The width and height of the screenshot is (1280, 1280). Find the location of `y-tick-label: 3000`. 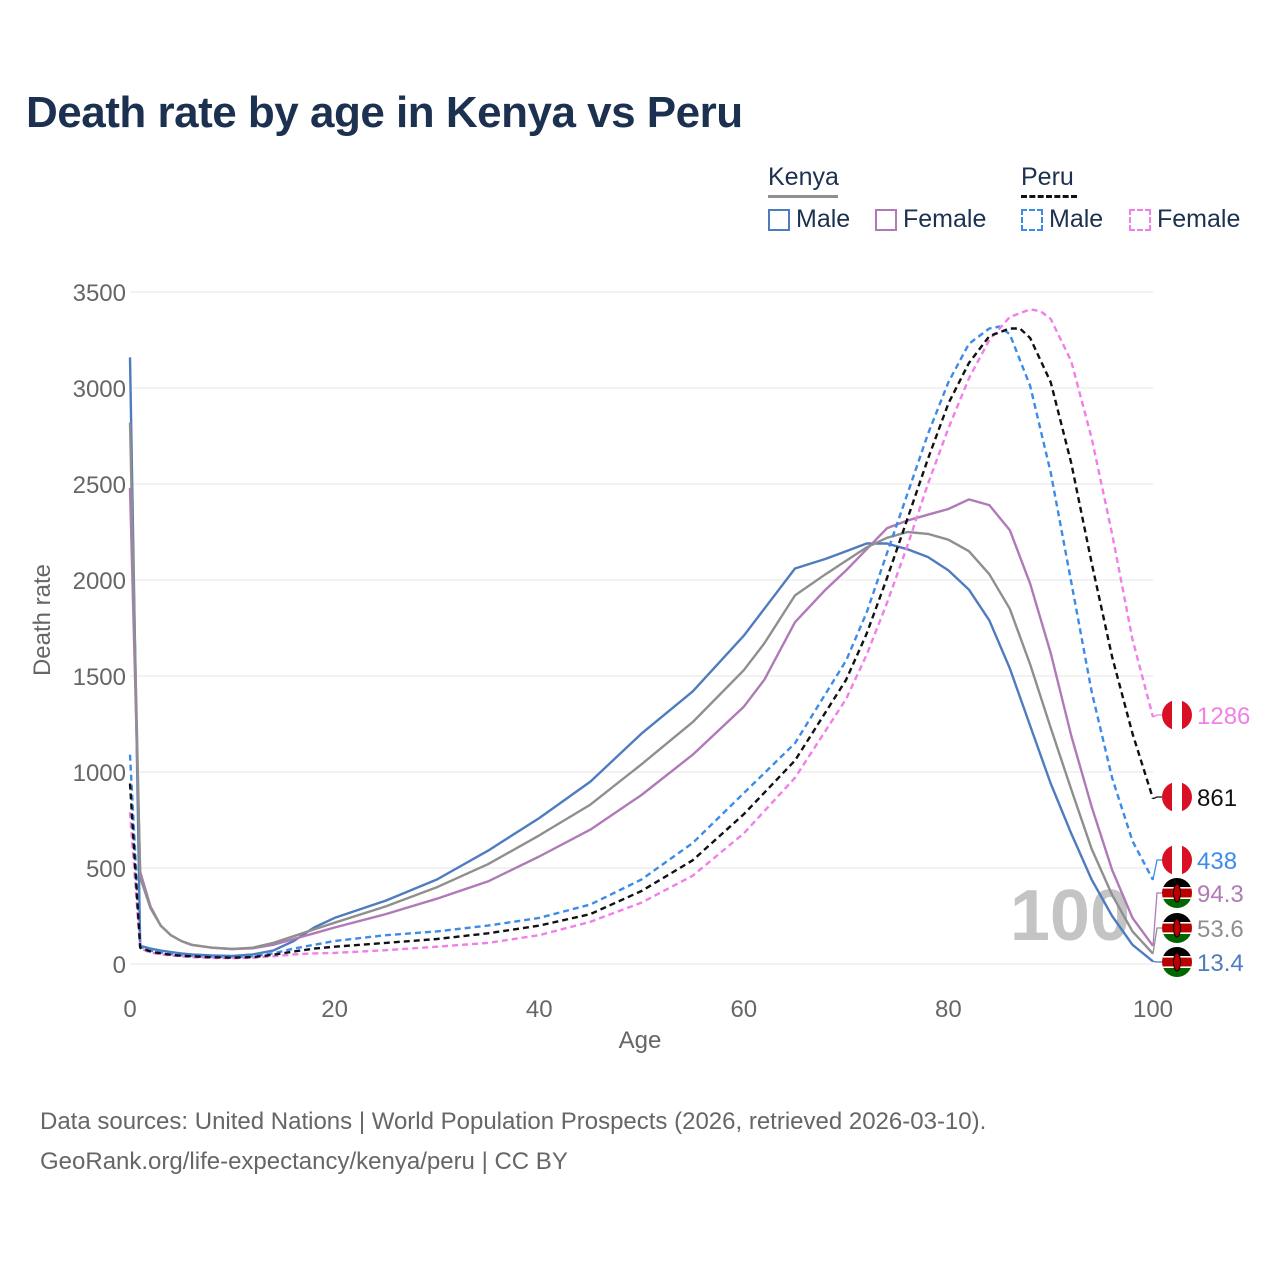

y-tick-label: 3000 is located at coordinates (99, 389).